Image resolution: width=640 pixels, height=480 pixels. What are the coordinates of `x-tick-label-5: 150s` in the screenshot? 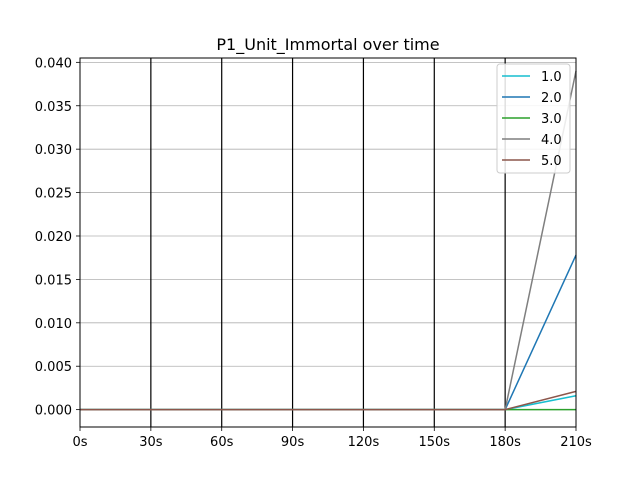 It's located at (434, 442).